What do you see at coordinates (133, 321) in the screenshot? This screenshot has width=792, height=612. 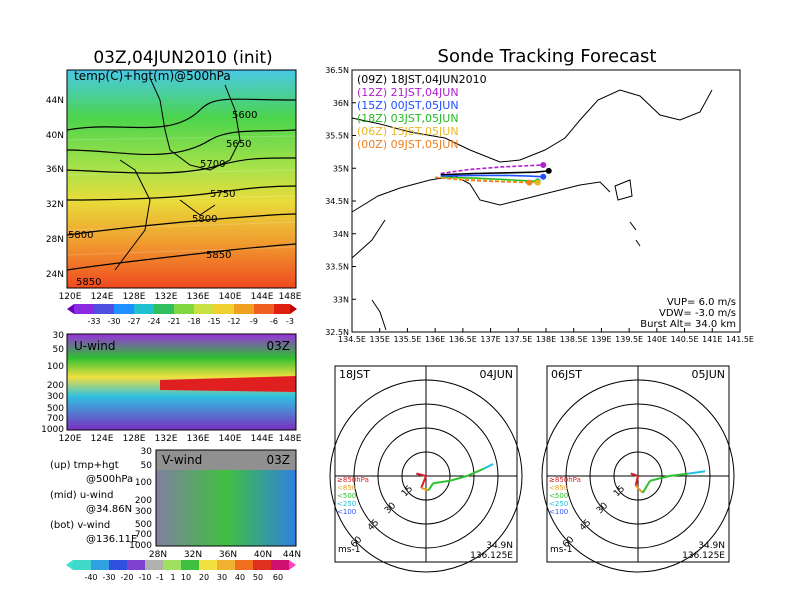 I see `temp-colorbar-tick: -27` at bounding box center [133, 321].